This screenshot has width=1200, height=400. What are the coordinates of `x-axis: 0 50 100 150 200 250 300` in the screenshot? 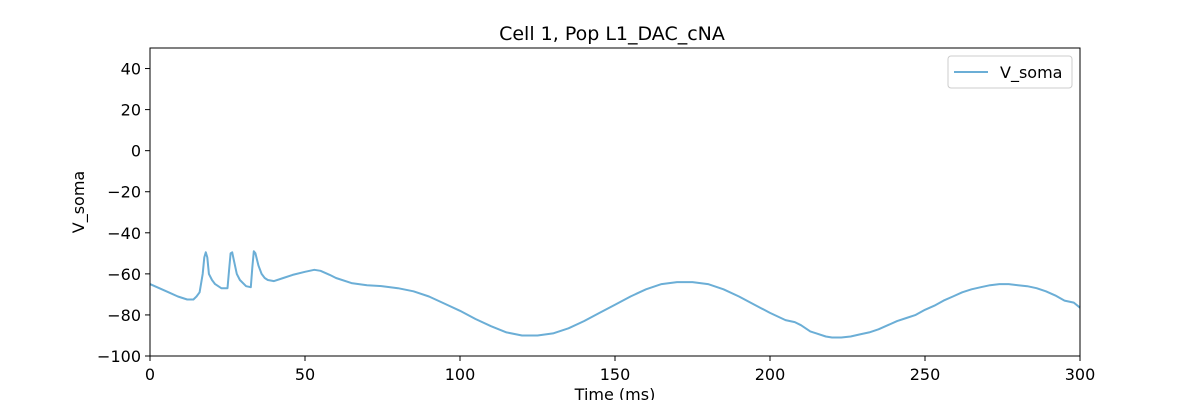 It's located at (620, 370).